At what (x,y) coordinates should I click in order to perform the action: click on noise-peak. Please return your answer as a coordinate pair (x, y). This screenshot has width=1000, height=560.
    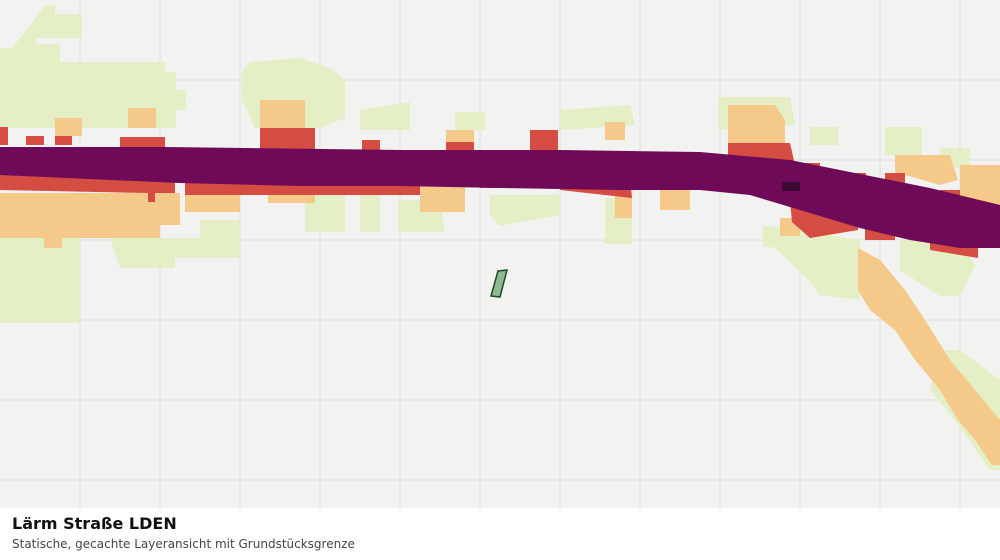
    Looking at the image, I should click on (791, 186).